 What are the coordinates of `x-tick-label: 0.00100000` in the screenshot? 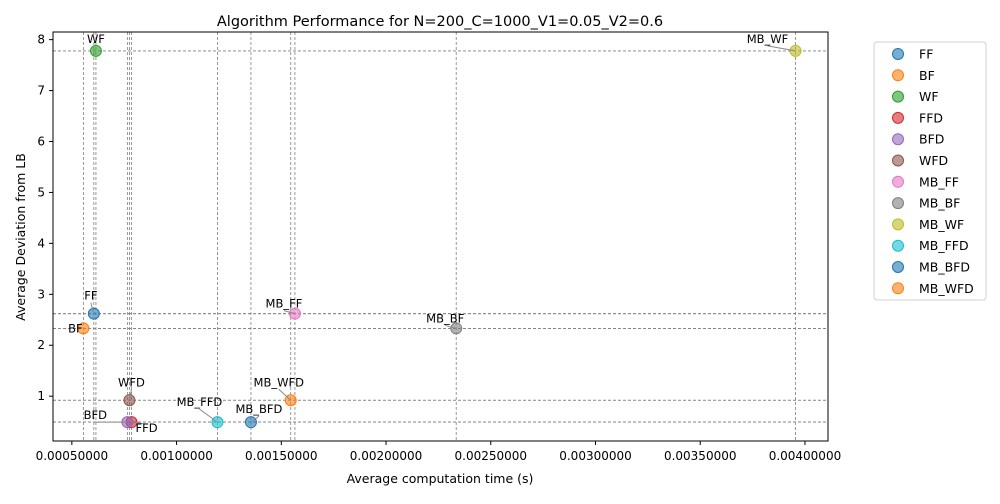 It's located at (176, 456).